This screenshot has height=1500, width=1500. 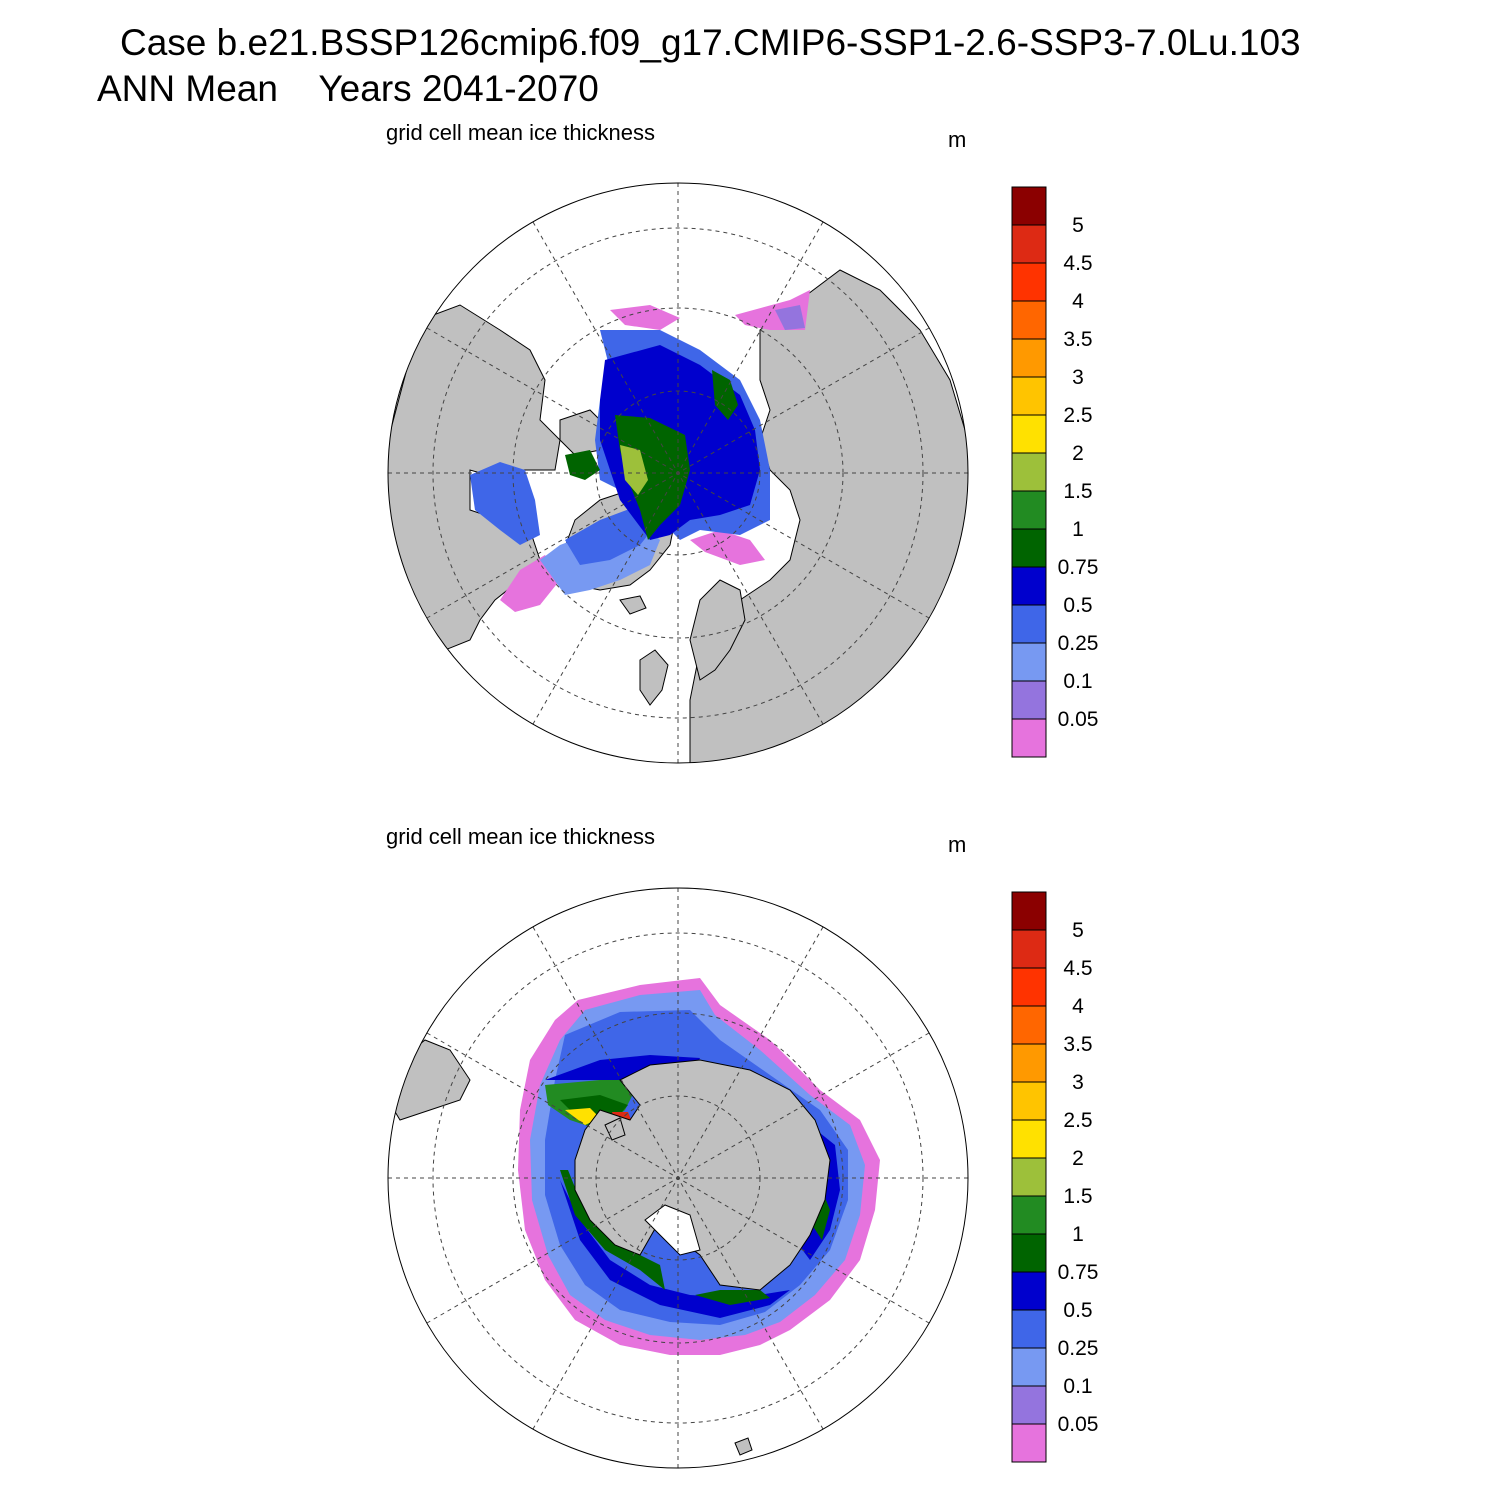 I want to click on north-colorbar-tick-label: 5, so click(x=1078, y=225).